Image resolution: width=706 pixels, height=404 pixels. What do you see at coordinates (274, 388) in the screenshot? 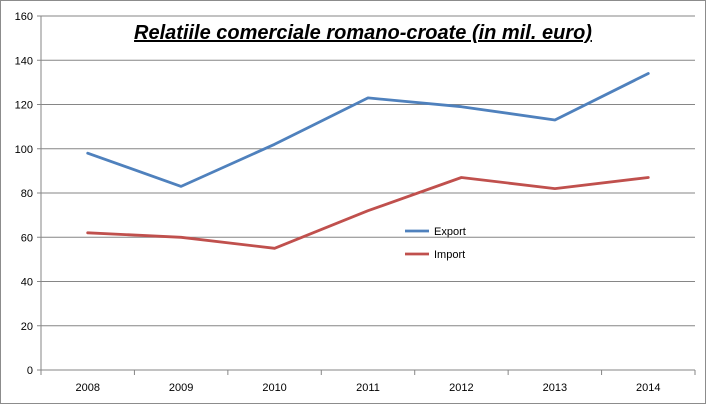
I see `x-tick-label: 2010` at bounding box center [274, 388].